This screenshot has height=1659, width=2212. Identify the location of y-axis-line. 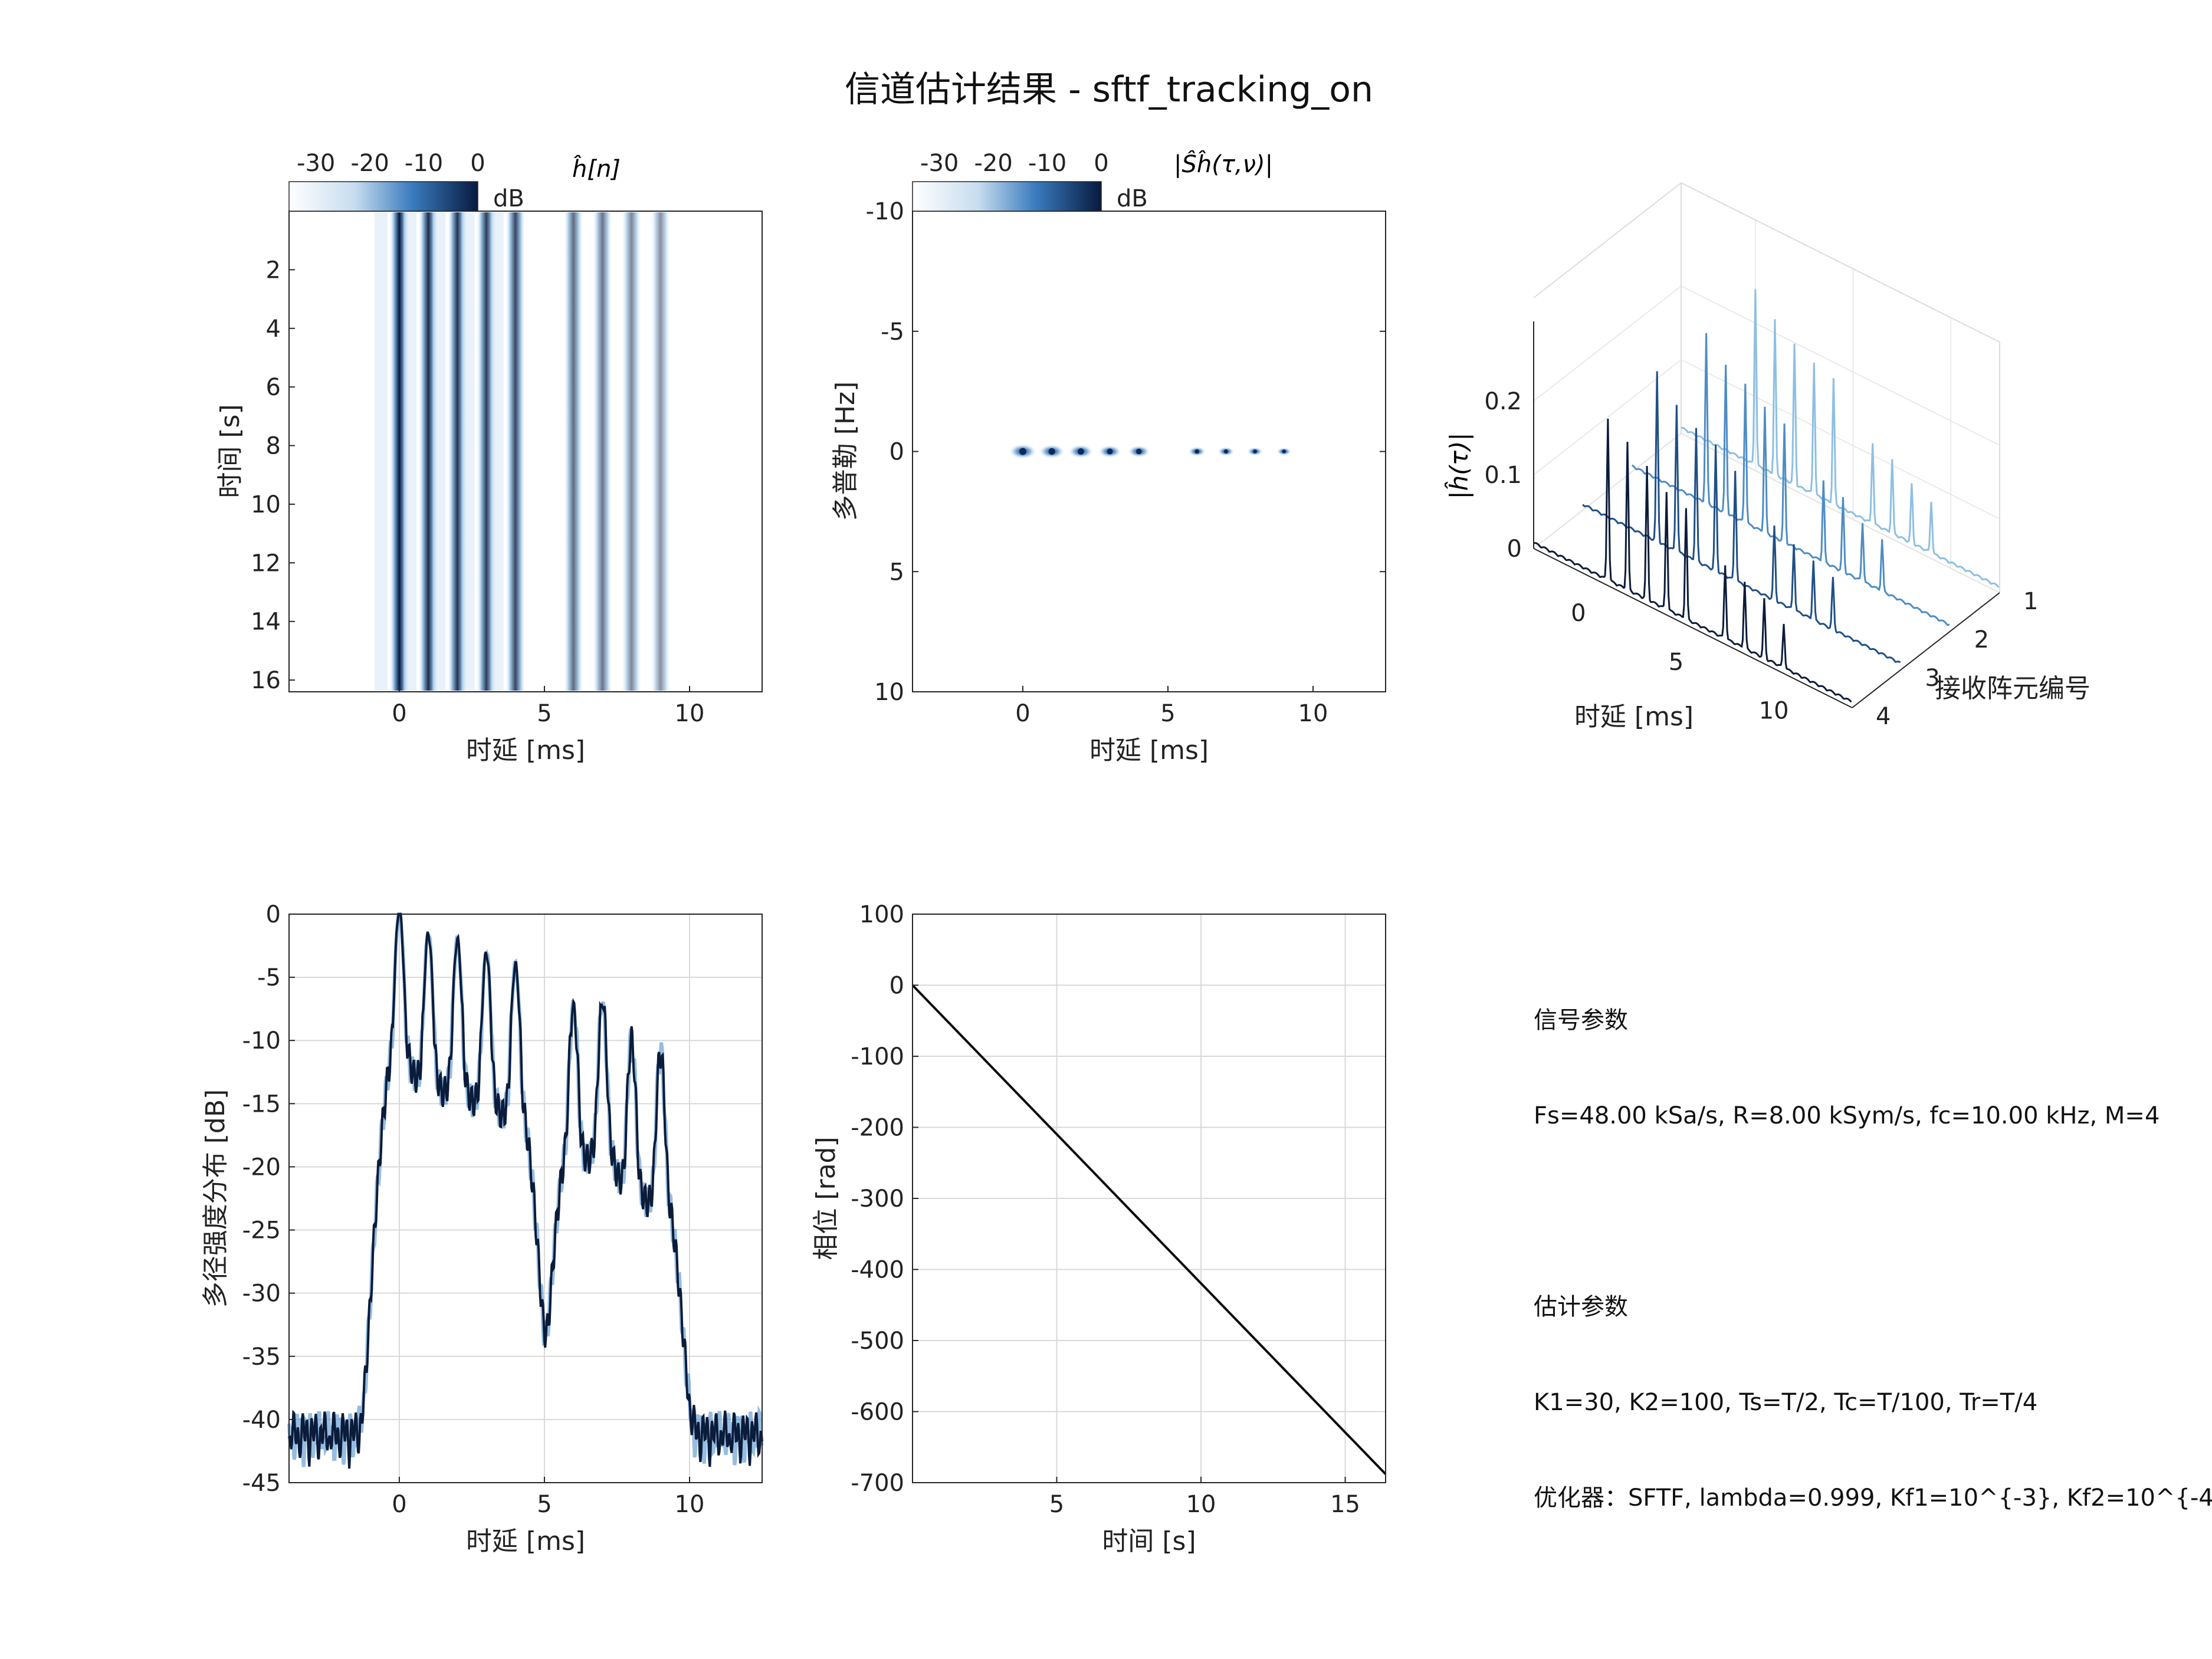
(1926, 650).